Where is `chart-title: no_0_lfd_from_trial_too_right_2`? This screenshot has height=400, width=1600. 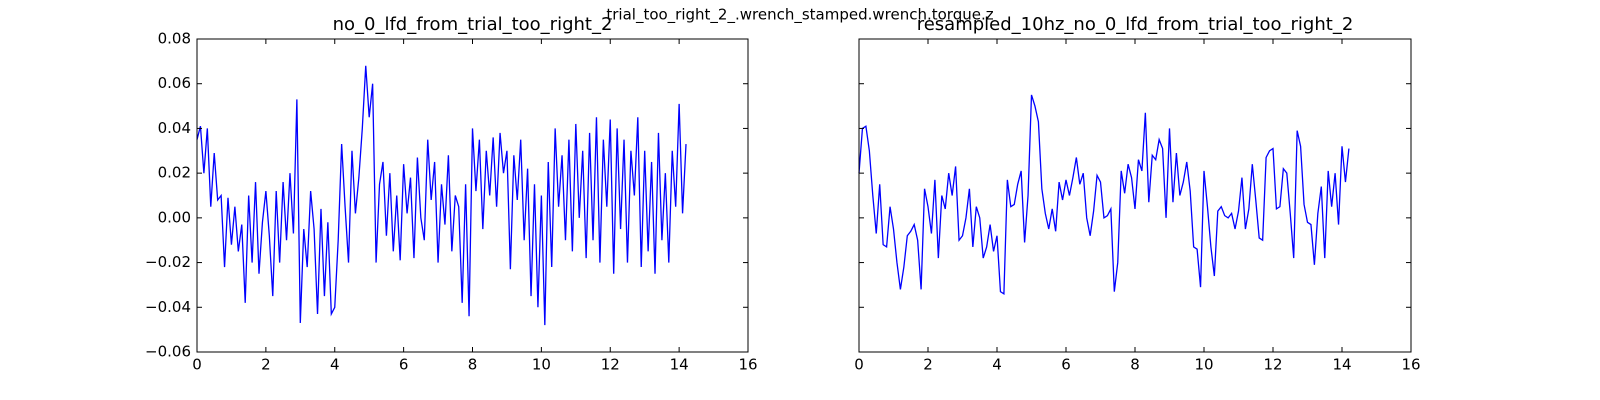
chart-title: no_0_lfd_from_trial_too_right_2 is located at coordinates (473, 24).